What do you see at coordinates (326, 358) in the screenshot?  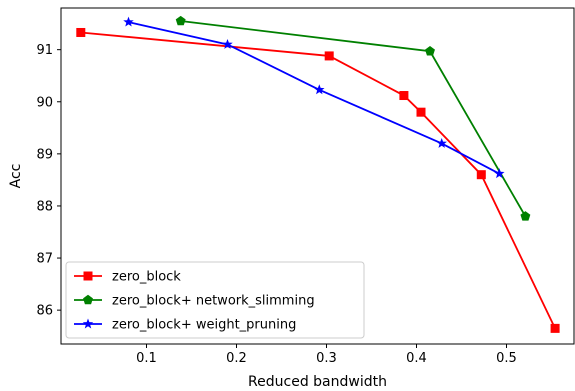 I see `x-tick-label: 0.3` at bounding box center [326, 358].